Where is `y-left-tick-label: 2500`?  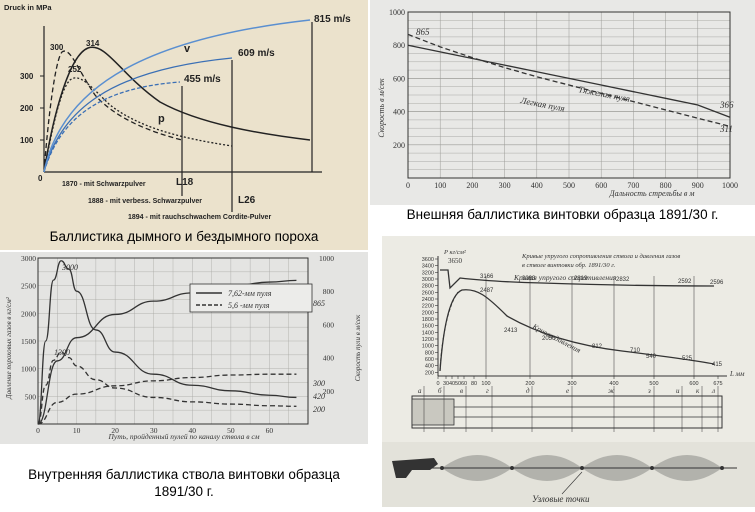
y-left-tick-label: 2500 is located at coordinates (28, 286).